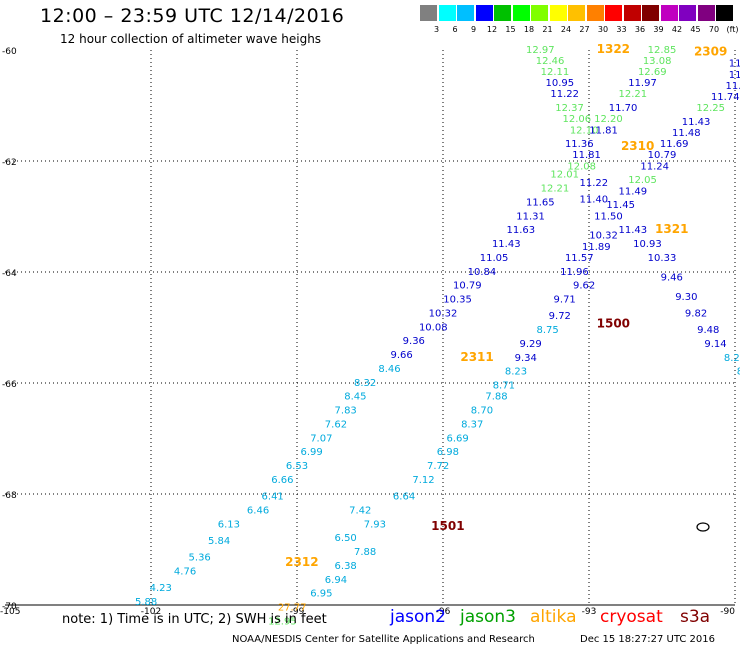  Describe the element at coordinates (282, 480) in the screenshot. I see `swh-observation: 6.66` at that location.